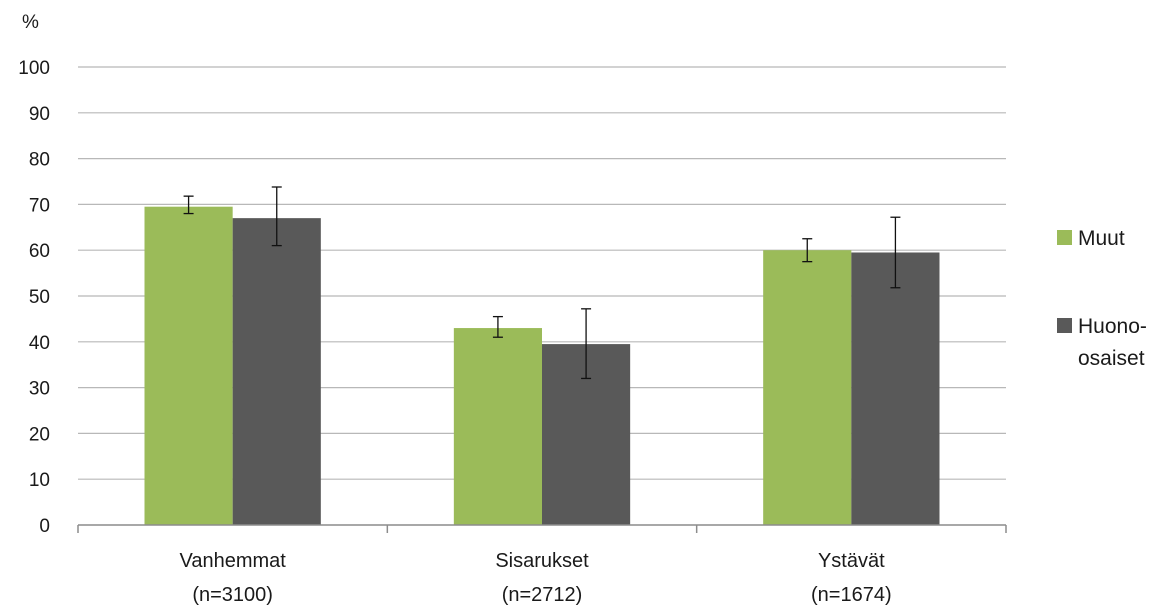  Describe the element at coordinates (34, 68) in the screenshot. I see `y-tick-label: 100` at that location.